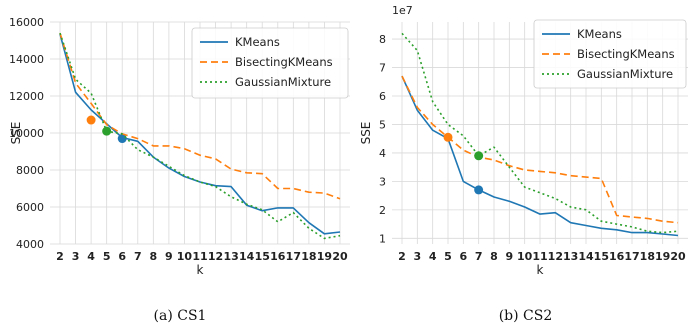 Image resolution: width=693 pixels, height=336 pixels. I want to click on y-tick-label: 12000, so click(26, 96).